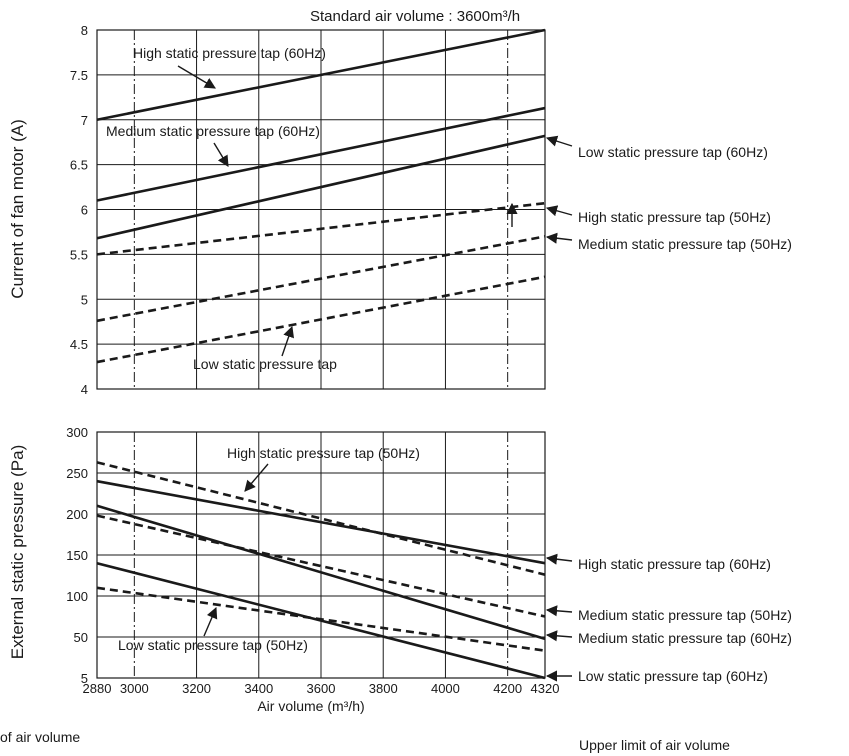  What do you see at coordinates (79, 75) in the screenshot?
I see `top-y-tick-label: 7.5` at bounding box center [79, 75].